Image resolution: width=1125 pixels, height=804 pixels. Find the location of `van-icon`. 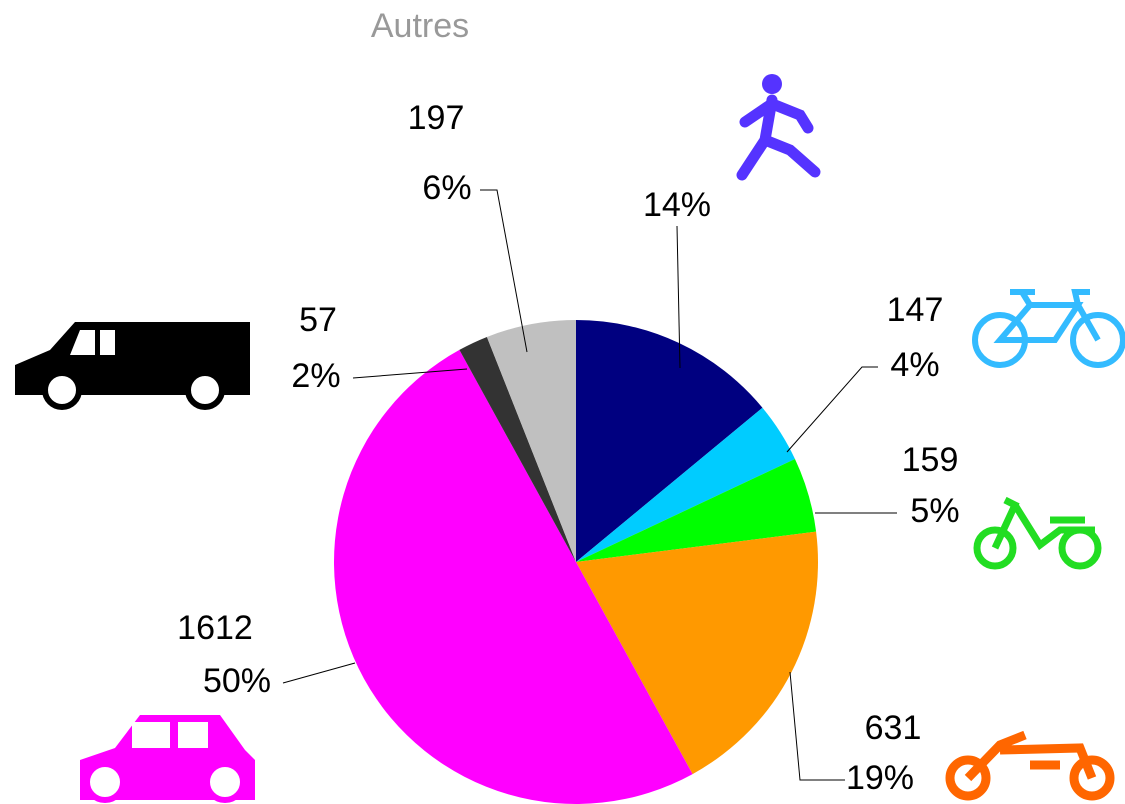

van-icon is located at coordinates (132, 366).